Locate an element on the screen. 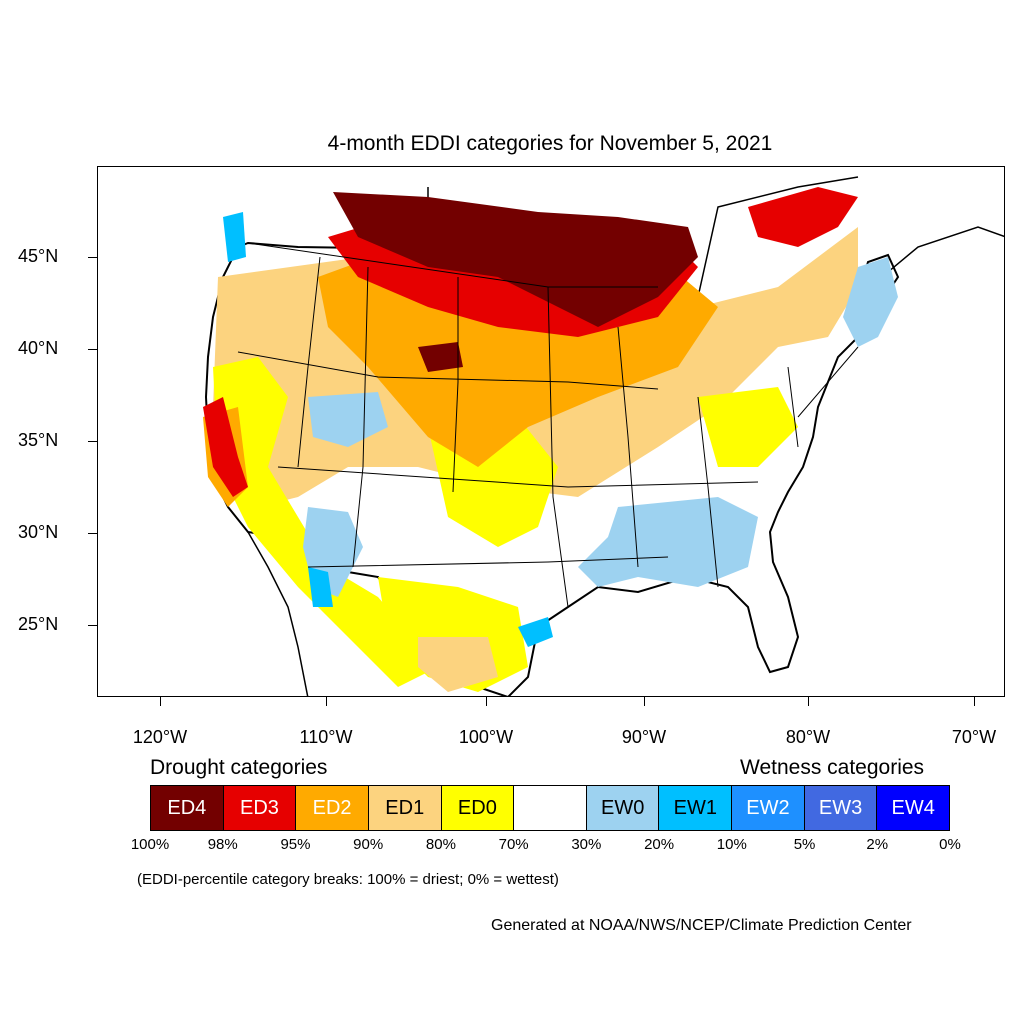 This screenshot has width=1024, height=1024. percentile-break-label: 10% is located at coordinates (731, 844).